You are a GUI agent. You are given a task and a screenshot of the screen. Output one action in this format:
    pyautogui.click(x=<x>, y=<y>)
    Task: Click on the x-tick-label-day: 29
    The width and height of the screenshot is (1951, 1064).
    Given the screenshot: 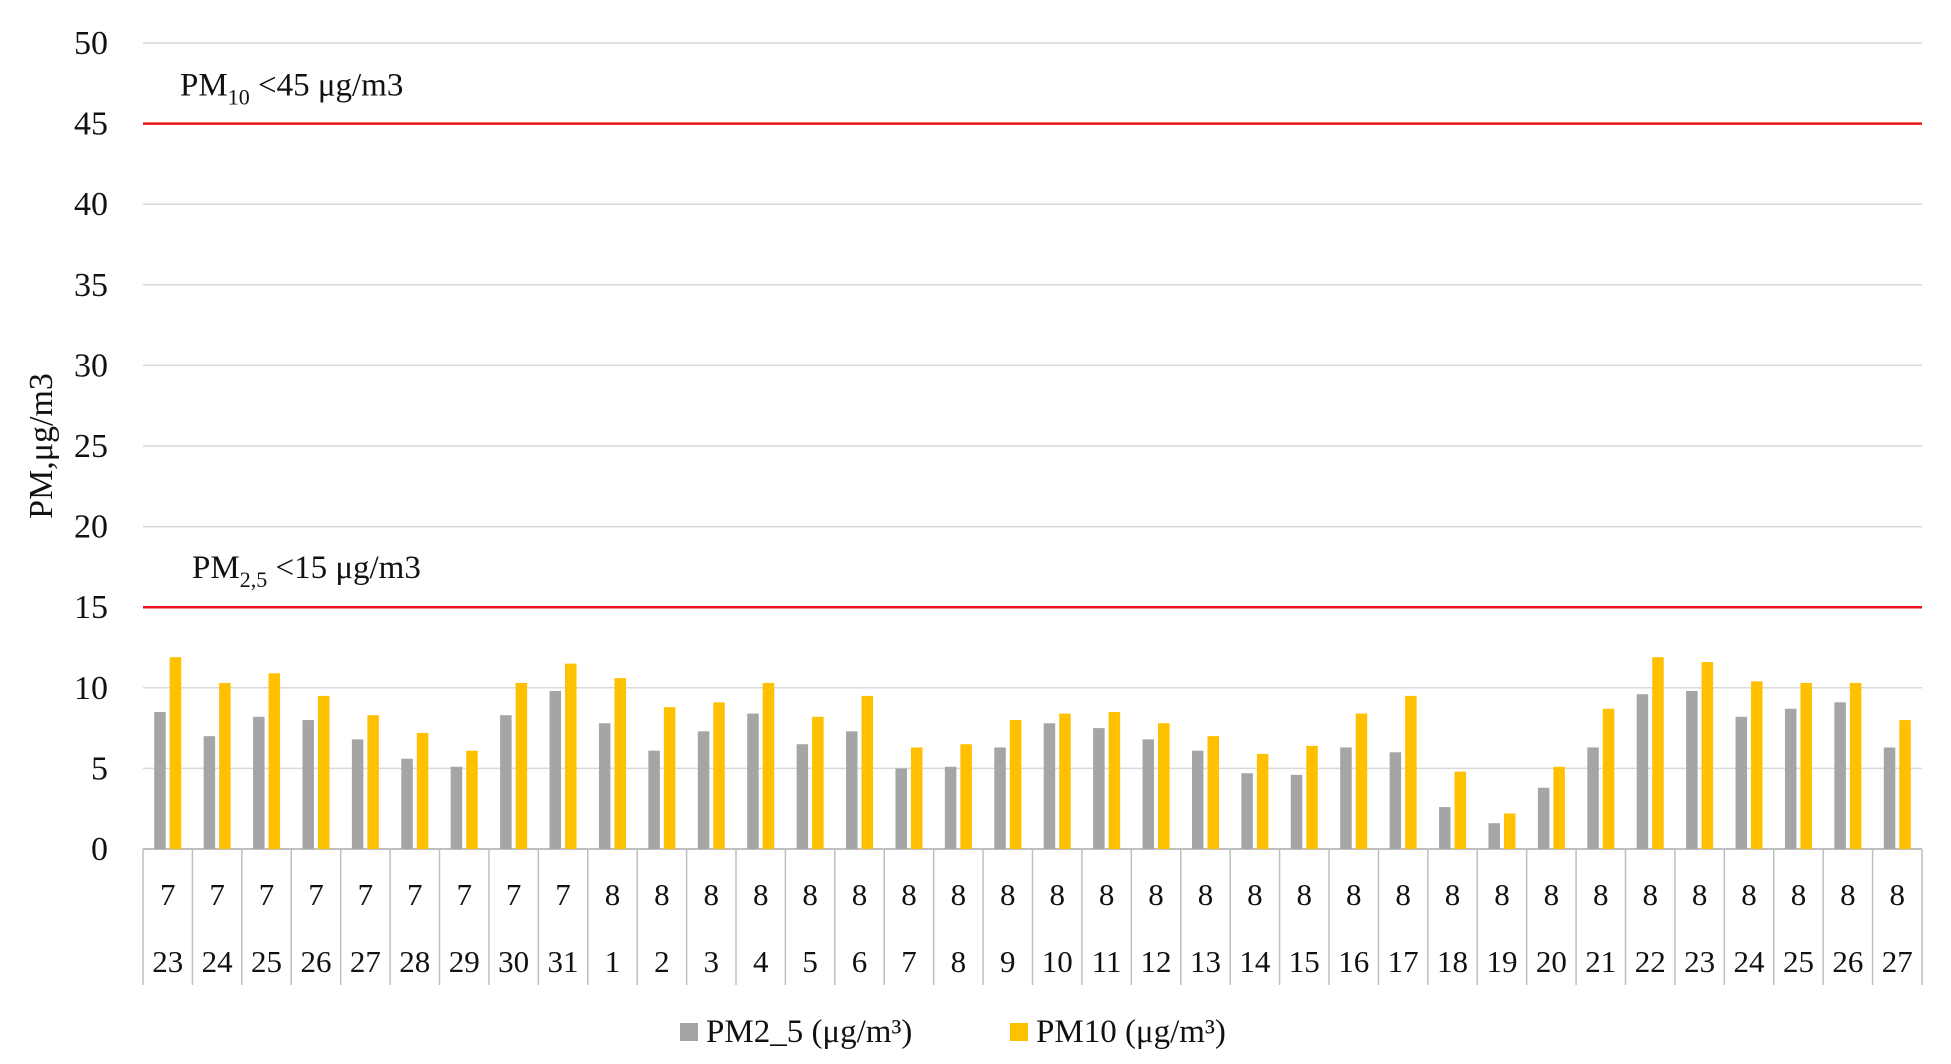 What is the action you would take?
    pyautogui.click(x=464, y=961)
    